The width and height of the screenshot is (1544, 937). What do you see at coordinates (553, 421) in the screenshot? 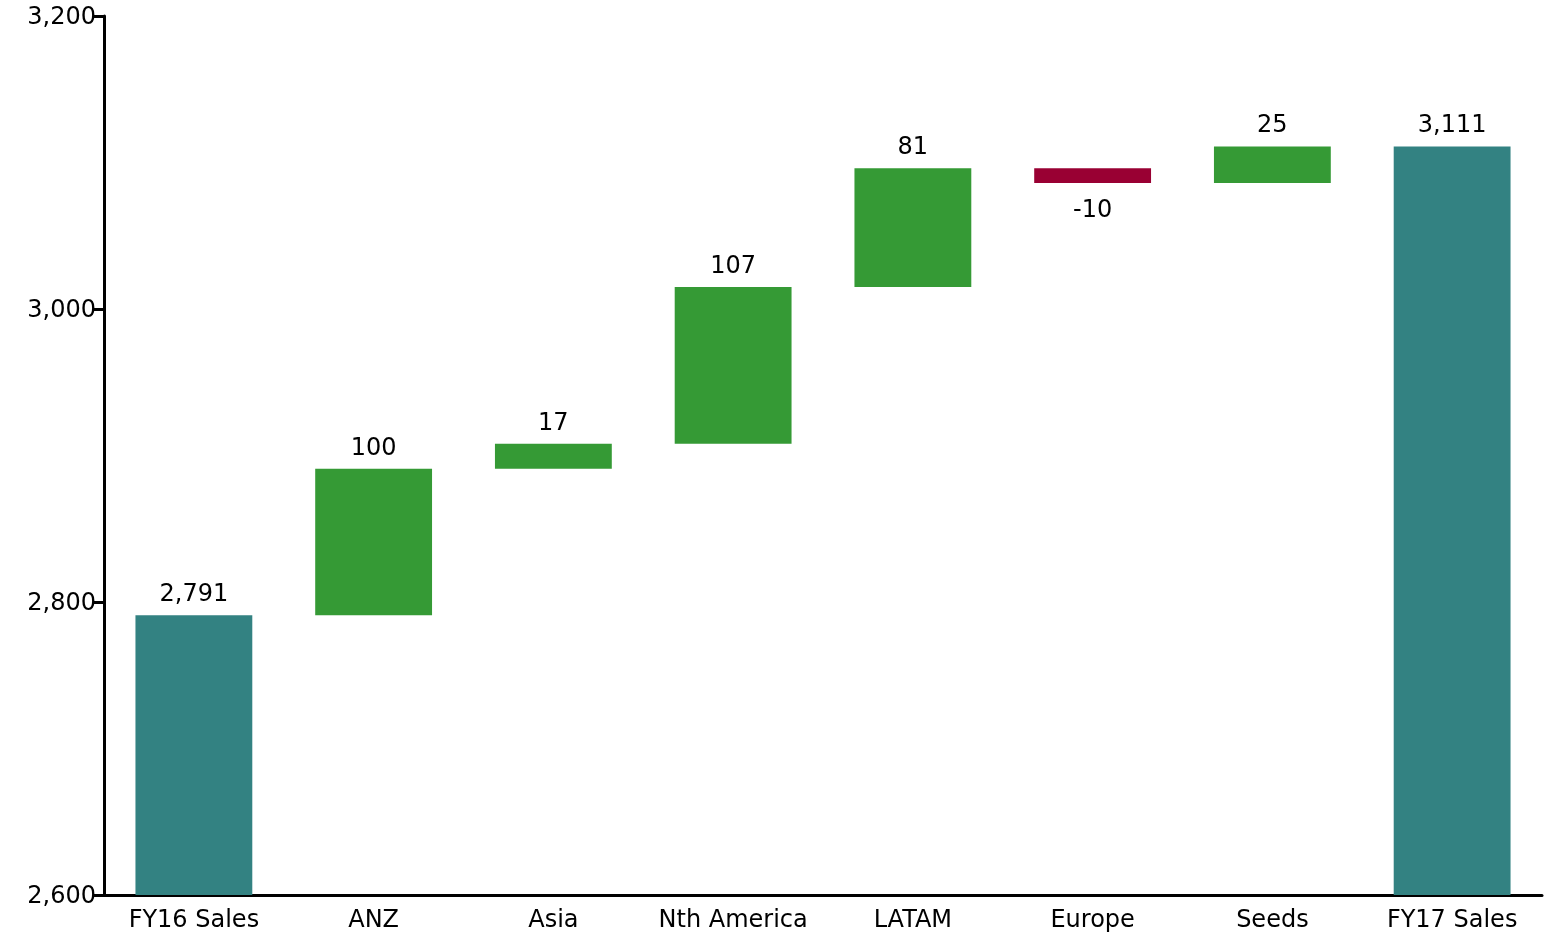
I see `data-label: 17` at bounding box center [553, 421].